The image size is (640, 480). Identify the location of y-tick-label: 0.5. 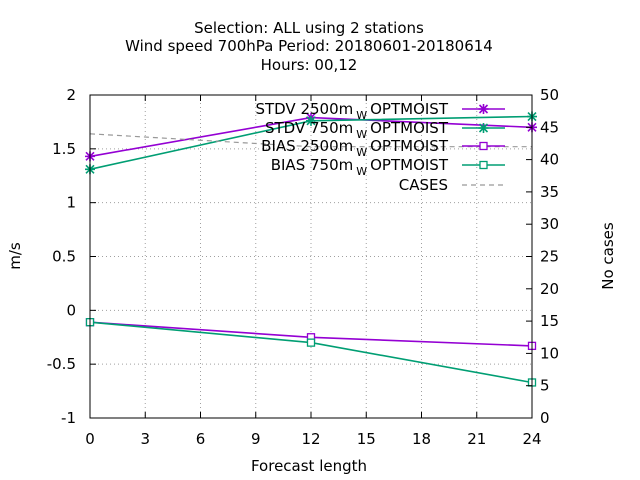
(64, 257).